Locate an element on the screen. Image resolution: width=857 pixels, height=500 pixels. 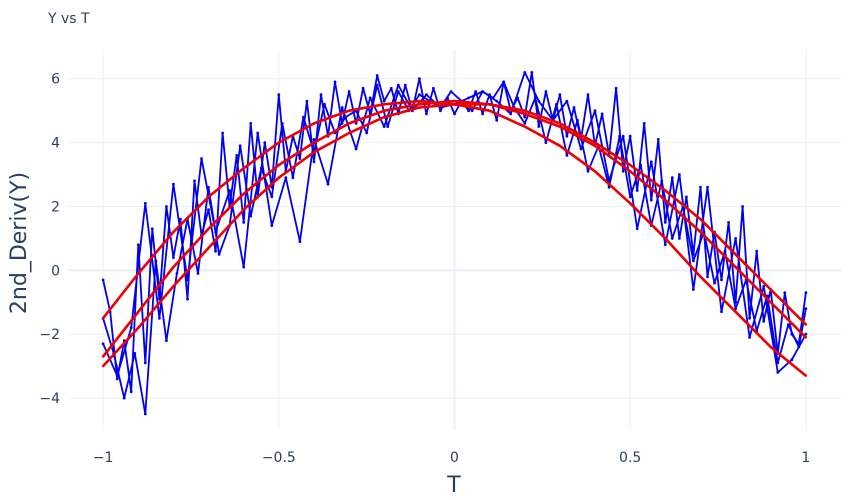
y-tick-label: 2 is located at coordinates (55, 207).